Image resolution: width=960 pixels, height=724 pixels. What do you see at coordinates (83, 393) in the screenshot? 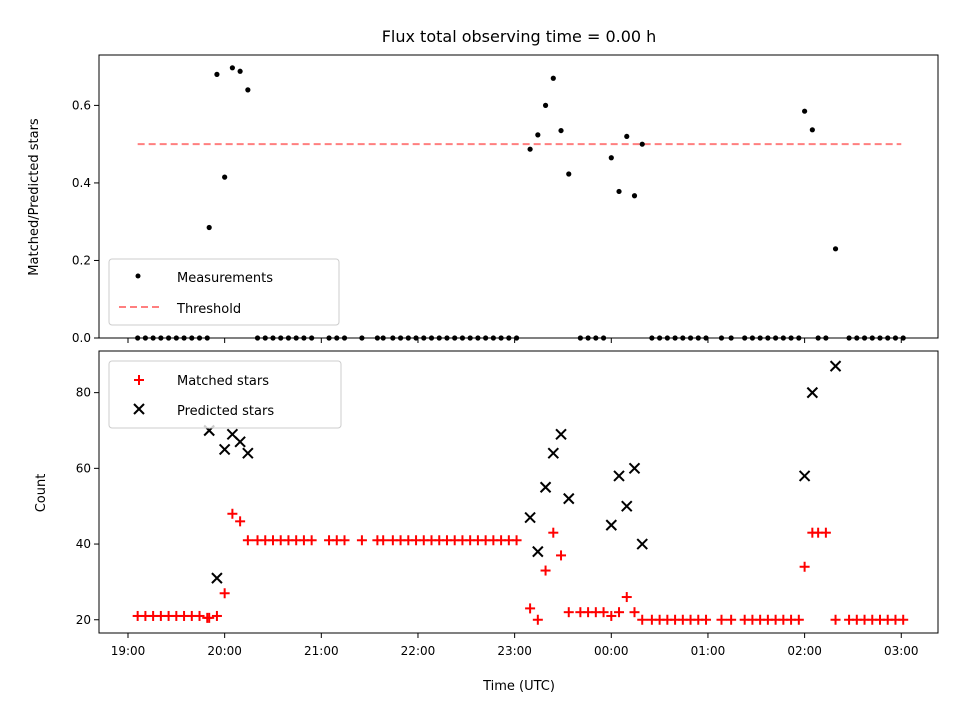
I see `bottom-y-tick-label: 80` at bounding box center [83, 393].